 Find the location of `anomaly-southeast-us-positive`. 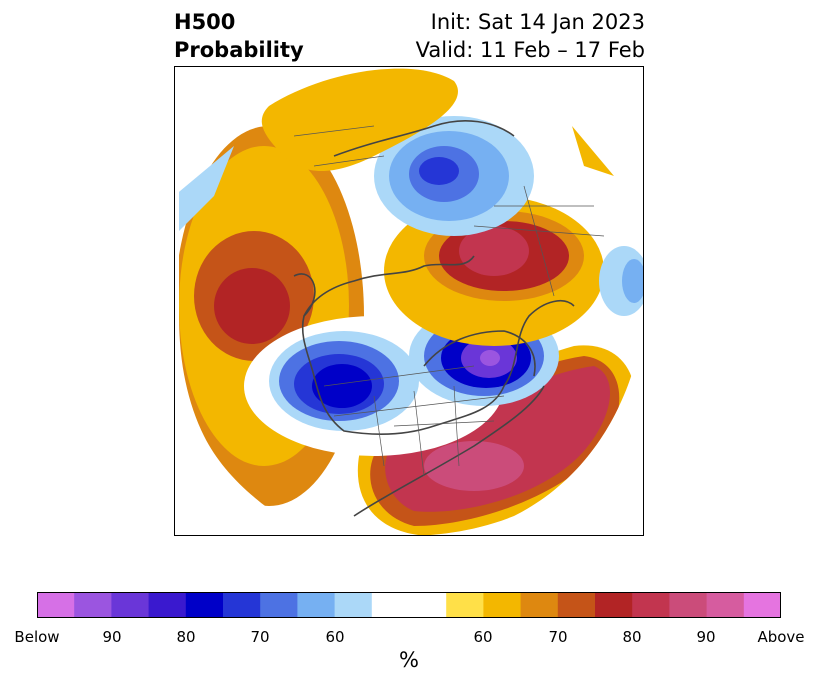

anomaly-southeast-us-positive is located at coordinates (496, 440).